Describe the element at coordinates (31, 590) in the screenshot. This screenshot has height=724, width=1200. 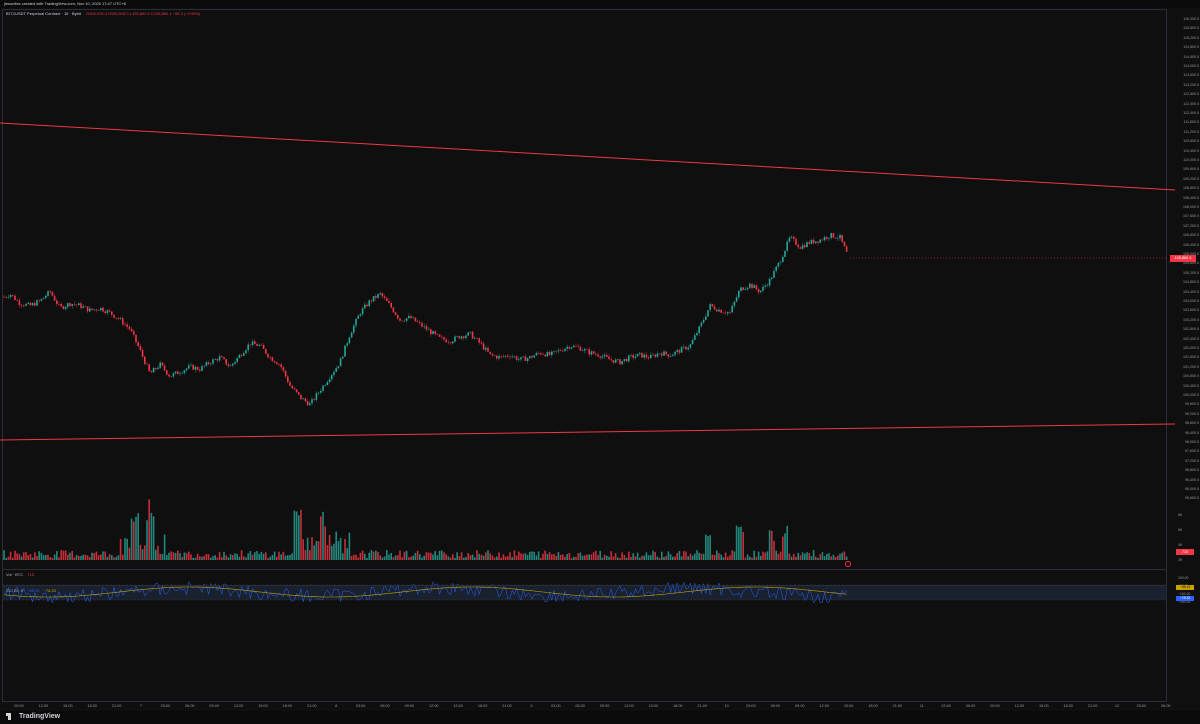
I see `cci-legend: CCI 20, 9 −58.19 −78.33` at that location.